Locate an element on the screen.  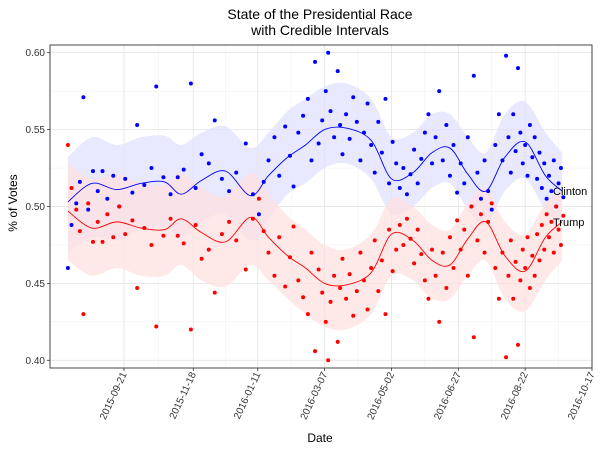
trump-label: Trump is located at coordinates (568, 223).